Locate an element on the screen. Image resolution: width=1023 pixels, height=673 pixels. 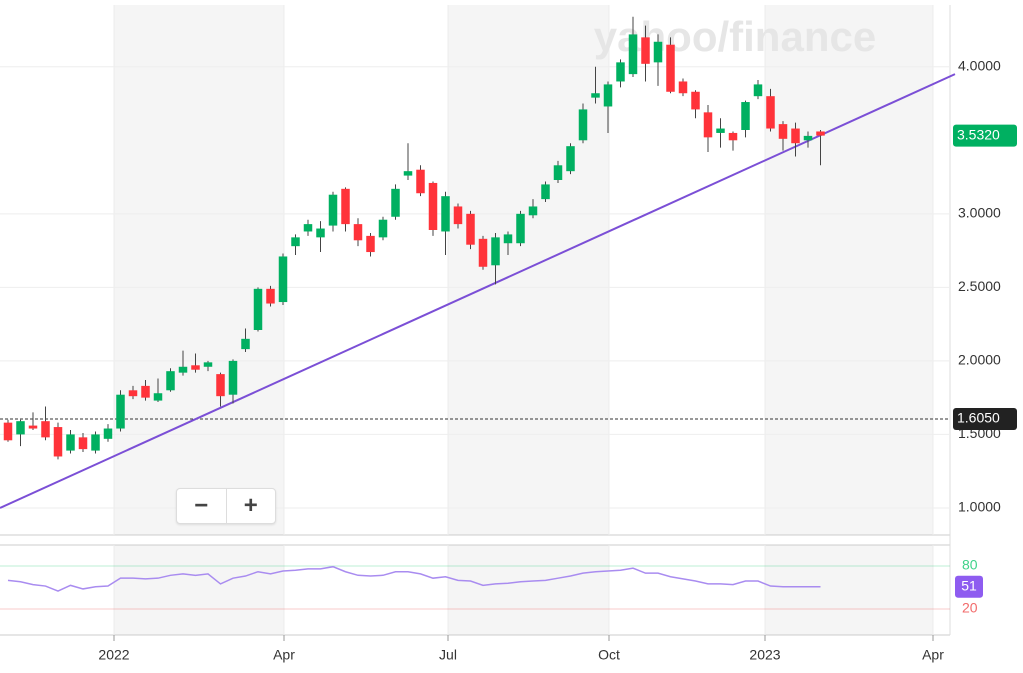
x-tick-label: 2022 is located at coordinates (113, 655).